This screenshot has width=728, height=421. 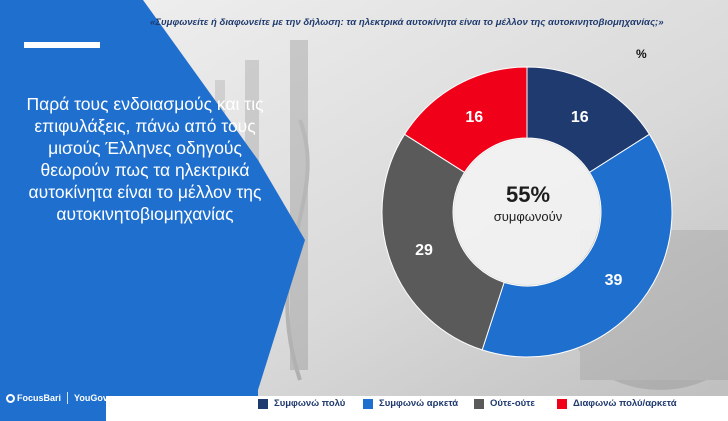 What do you see at coordinates (474, 117) in the screenshot?
I see `donut-slice-label-4: 16` at bounding box center [474, 117].